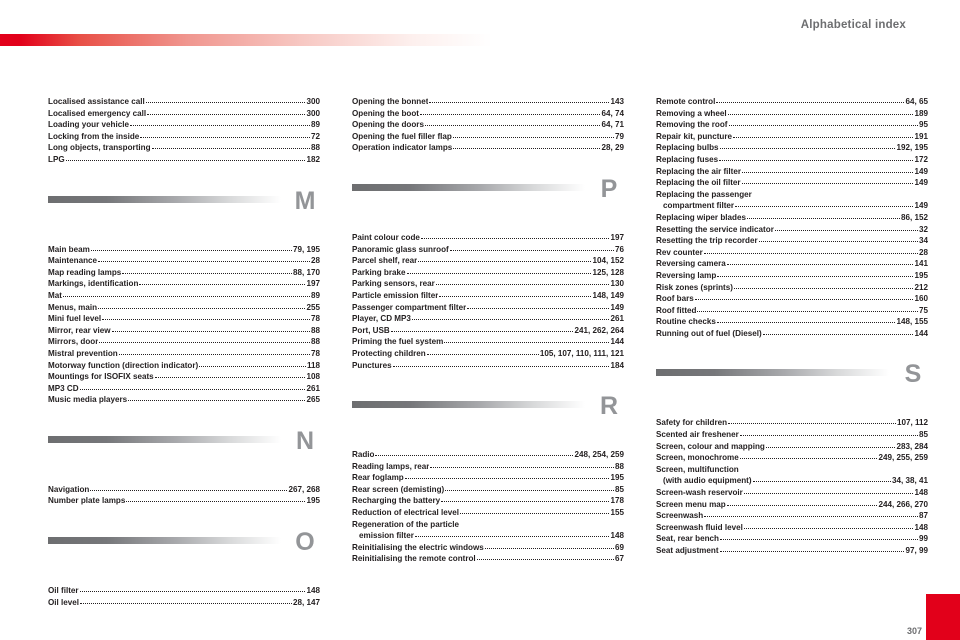 The height and width of the screenshot is (640, 960). Describe the element at coordinates (488, 238) in the screenshot. I see `index-entry: Paint colour code 197` at that location.